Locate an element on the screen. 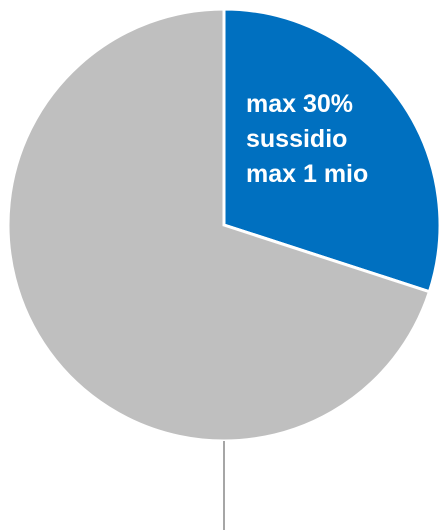  pie-slice-0-label-line-0: max 30% is located at coordinates (299, 104).